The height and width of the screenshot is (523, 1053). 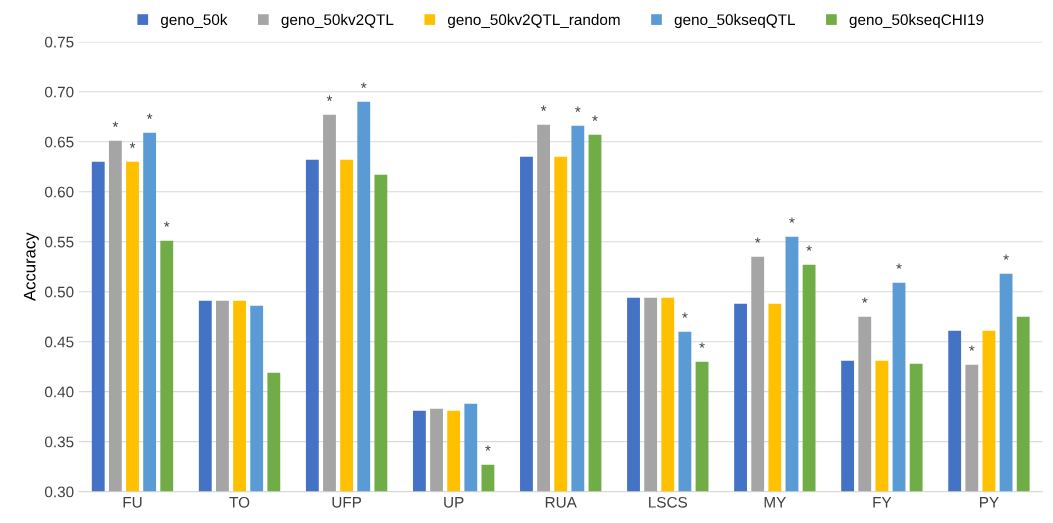 I want to click on y-axis-title: Accuracy, so click(x=31, y=266).